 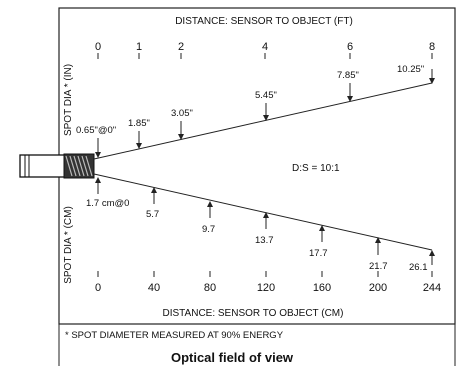 I want to click on left-axis-inch-label: SPOT DIA * (IN), so click(x=68, y=100).